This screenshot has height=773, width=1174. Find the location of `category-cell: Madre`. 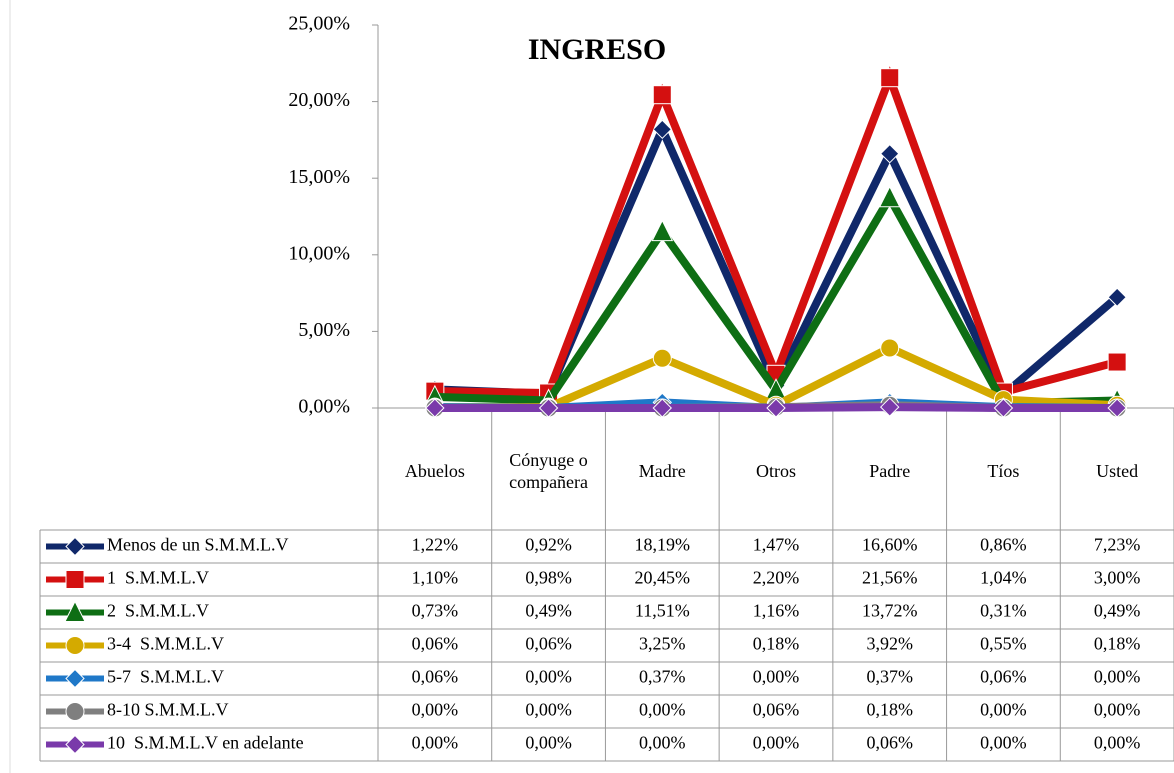

category-cell: Madre is located at coordinates (662, 471).